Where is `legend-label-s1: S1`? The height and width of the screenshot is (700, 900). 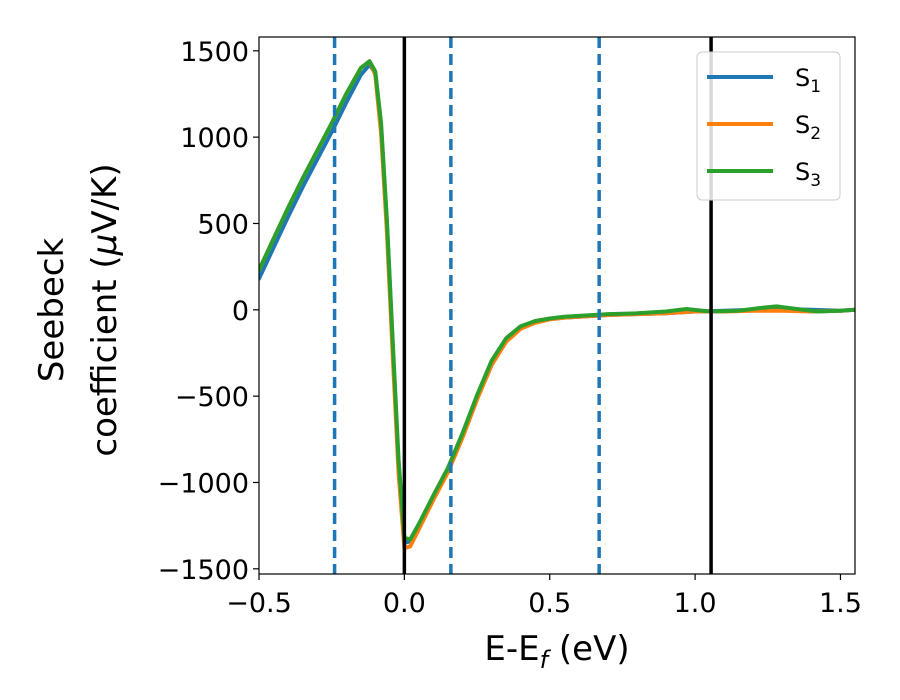
legend-label-s1: S1 is located at coordinates (808, 80).